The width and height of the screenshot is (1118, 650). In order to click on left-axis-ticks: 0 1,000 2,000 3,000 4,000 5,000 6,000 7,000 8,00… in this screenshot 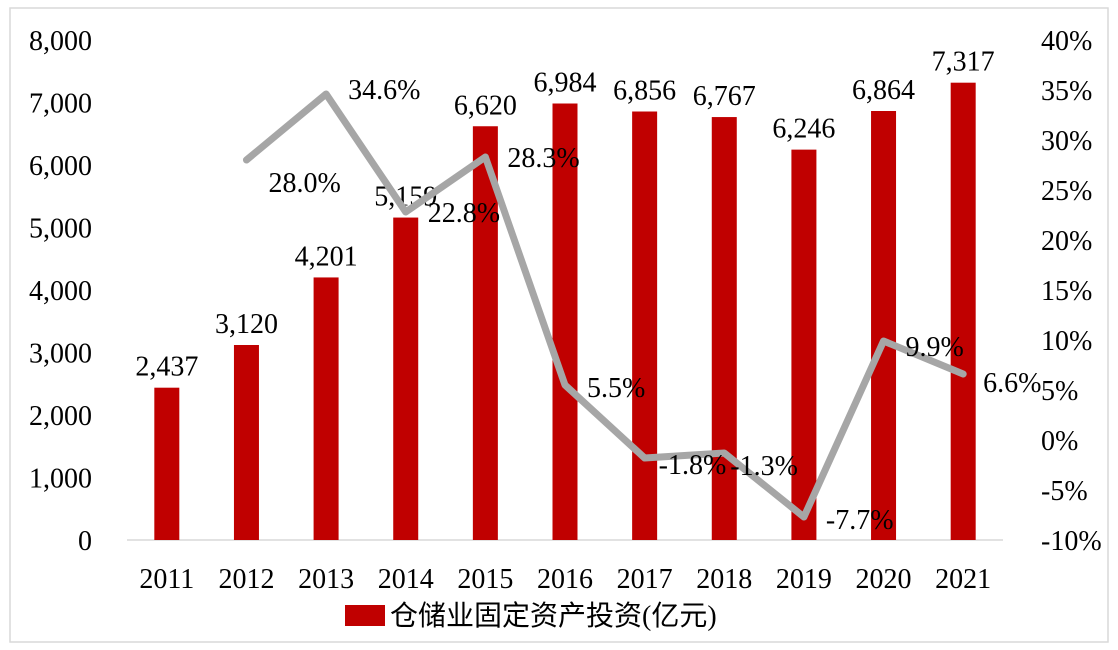, I will do `click(60, 291)`.